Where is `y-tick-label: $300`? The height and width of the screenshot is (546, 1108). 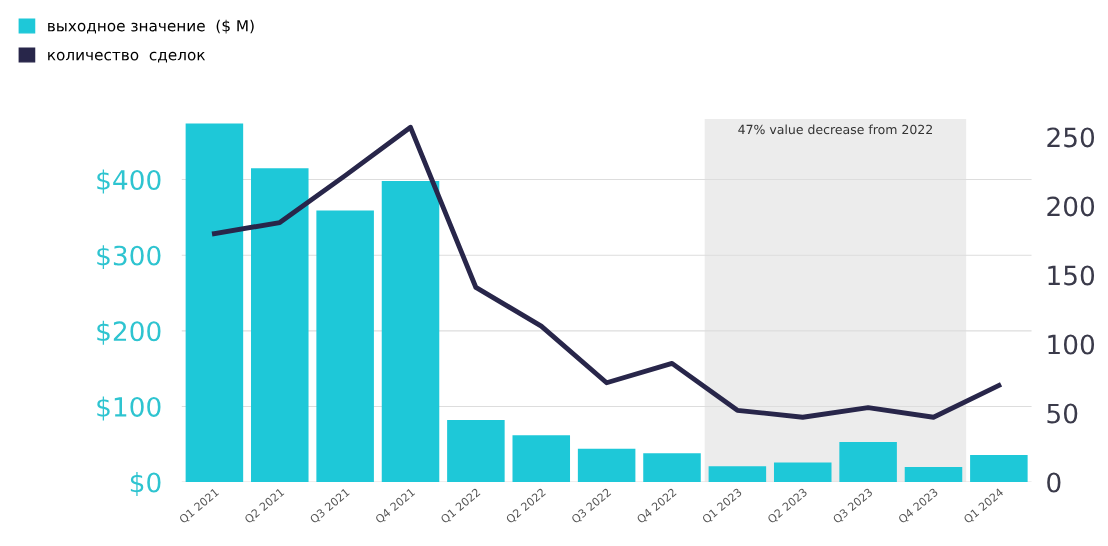
y-tick-label: $300 is located at coordinates (129, 257).